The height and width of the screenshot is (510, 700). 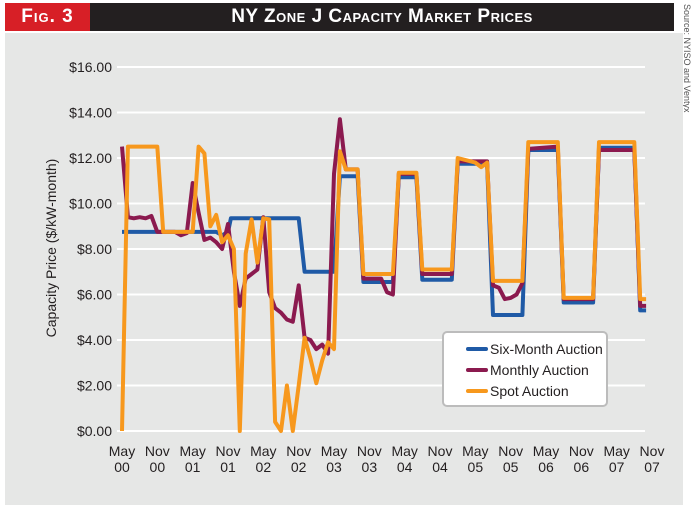 What do you see at coordinates (652, 459) in the screenshot?
I see `x-tick-label: Nov 07` at bounding box center [652, 459].